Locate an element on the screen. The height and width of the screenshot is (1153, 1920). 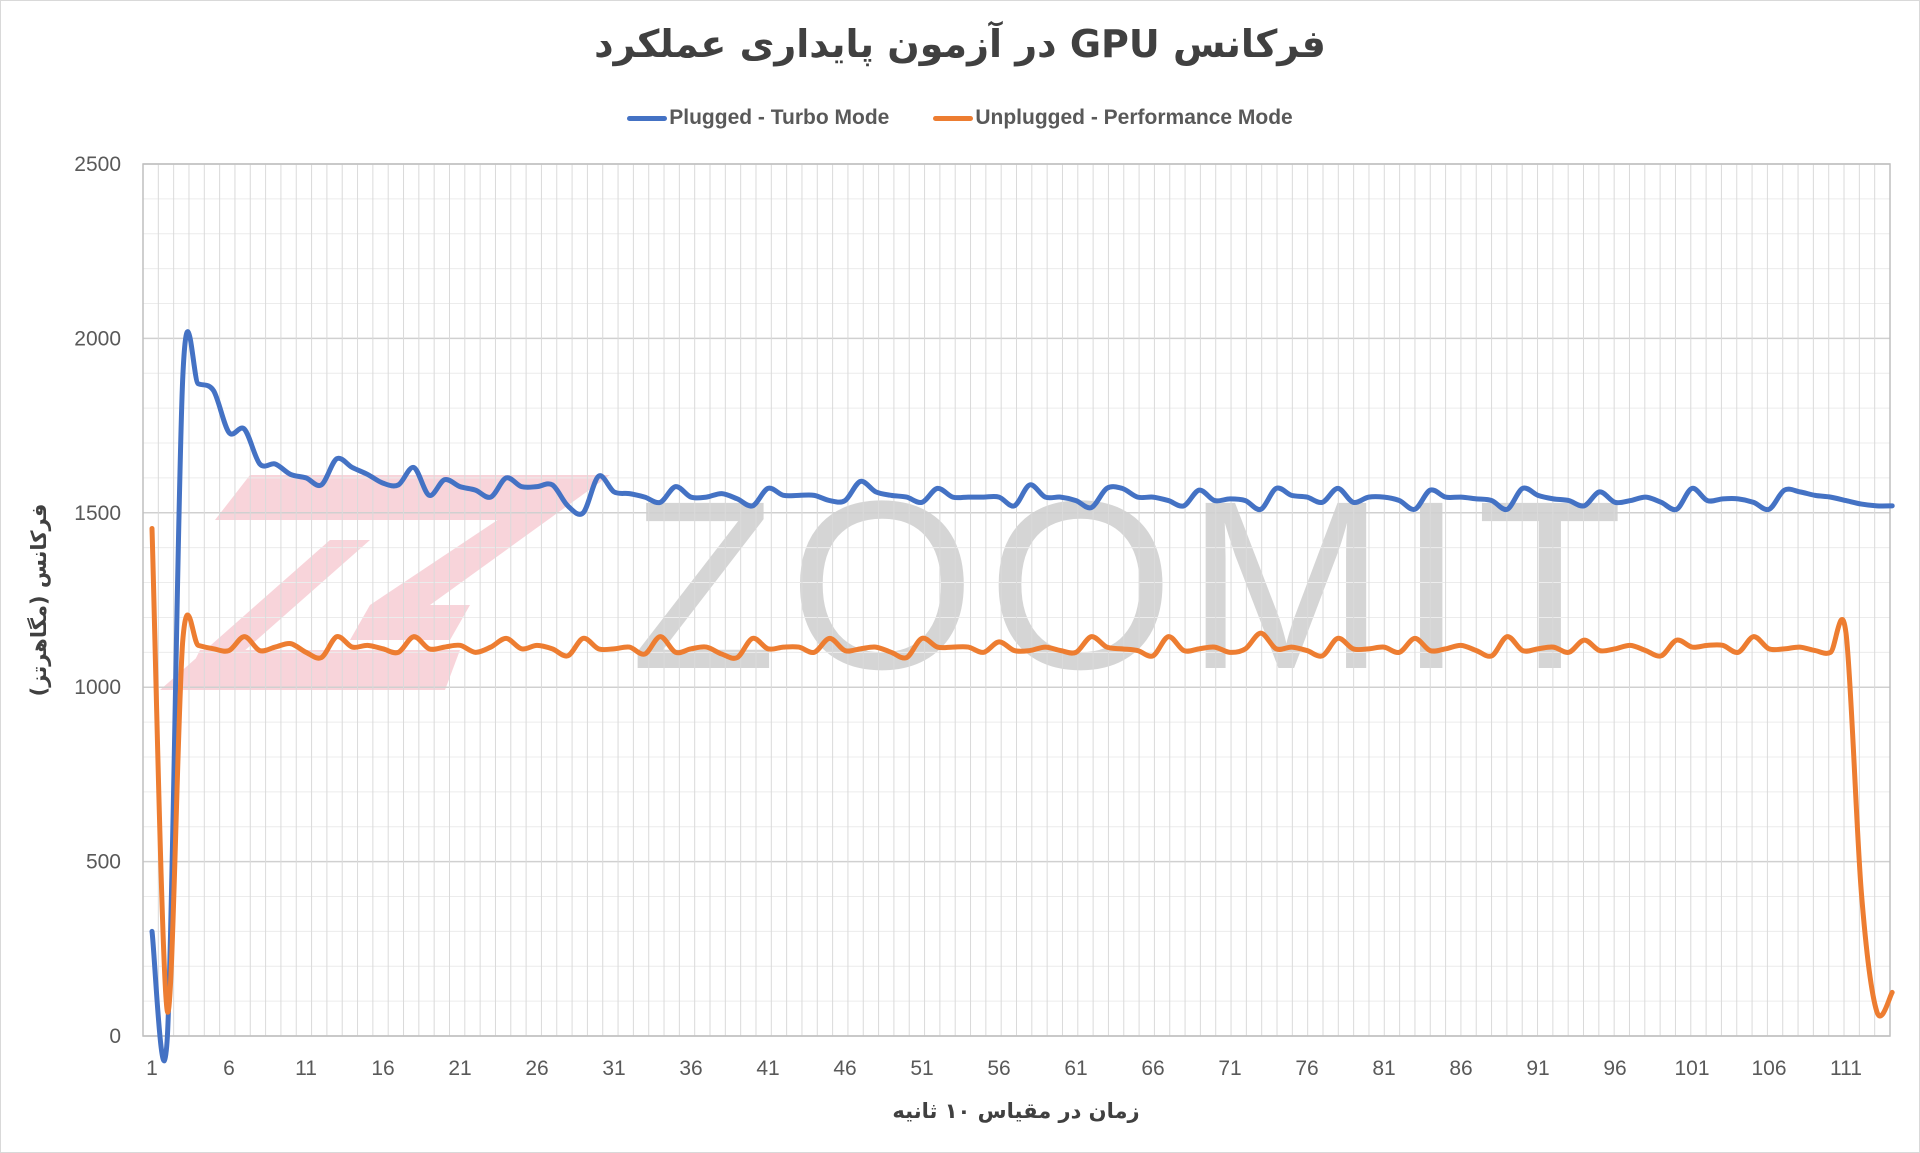
svg-text: 2000 is located at coordinates (97, 338).